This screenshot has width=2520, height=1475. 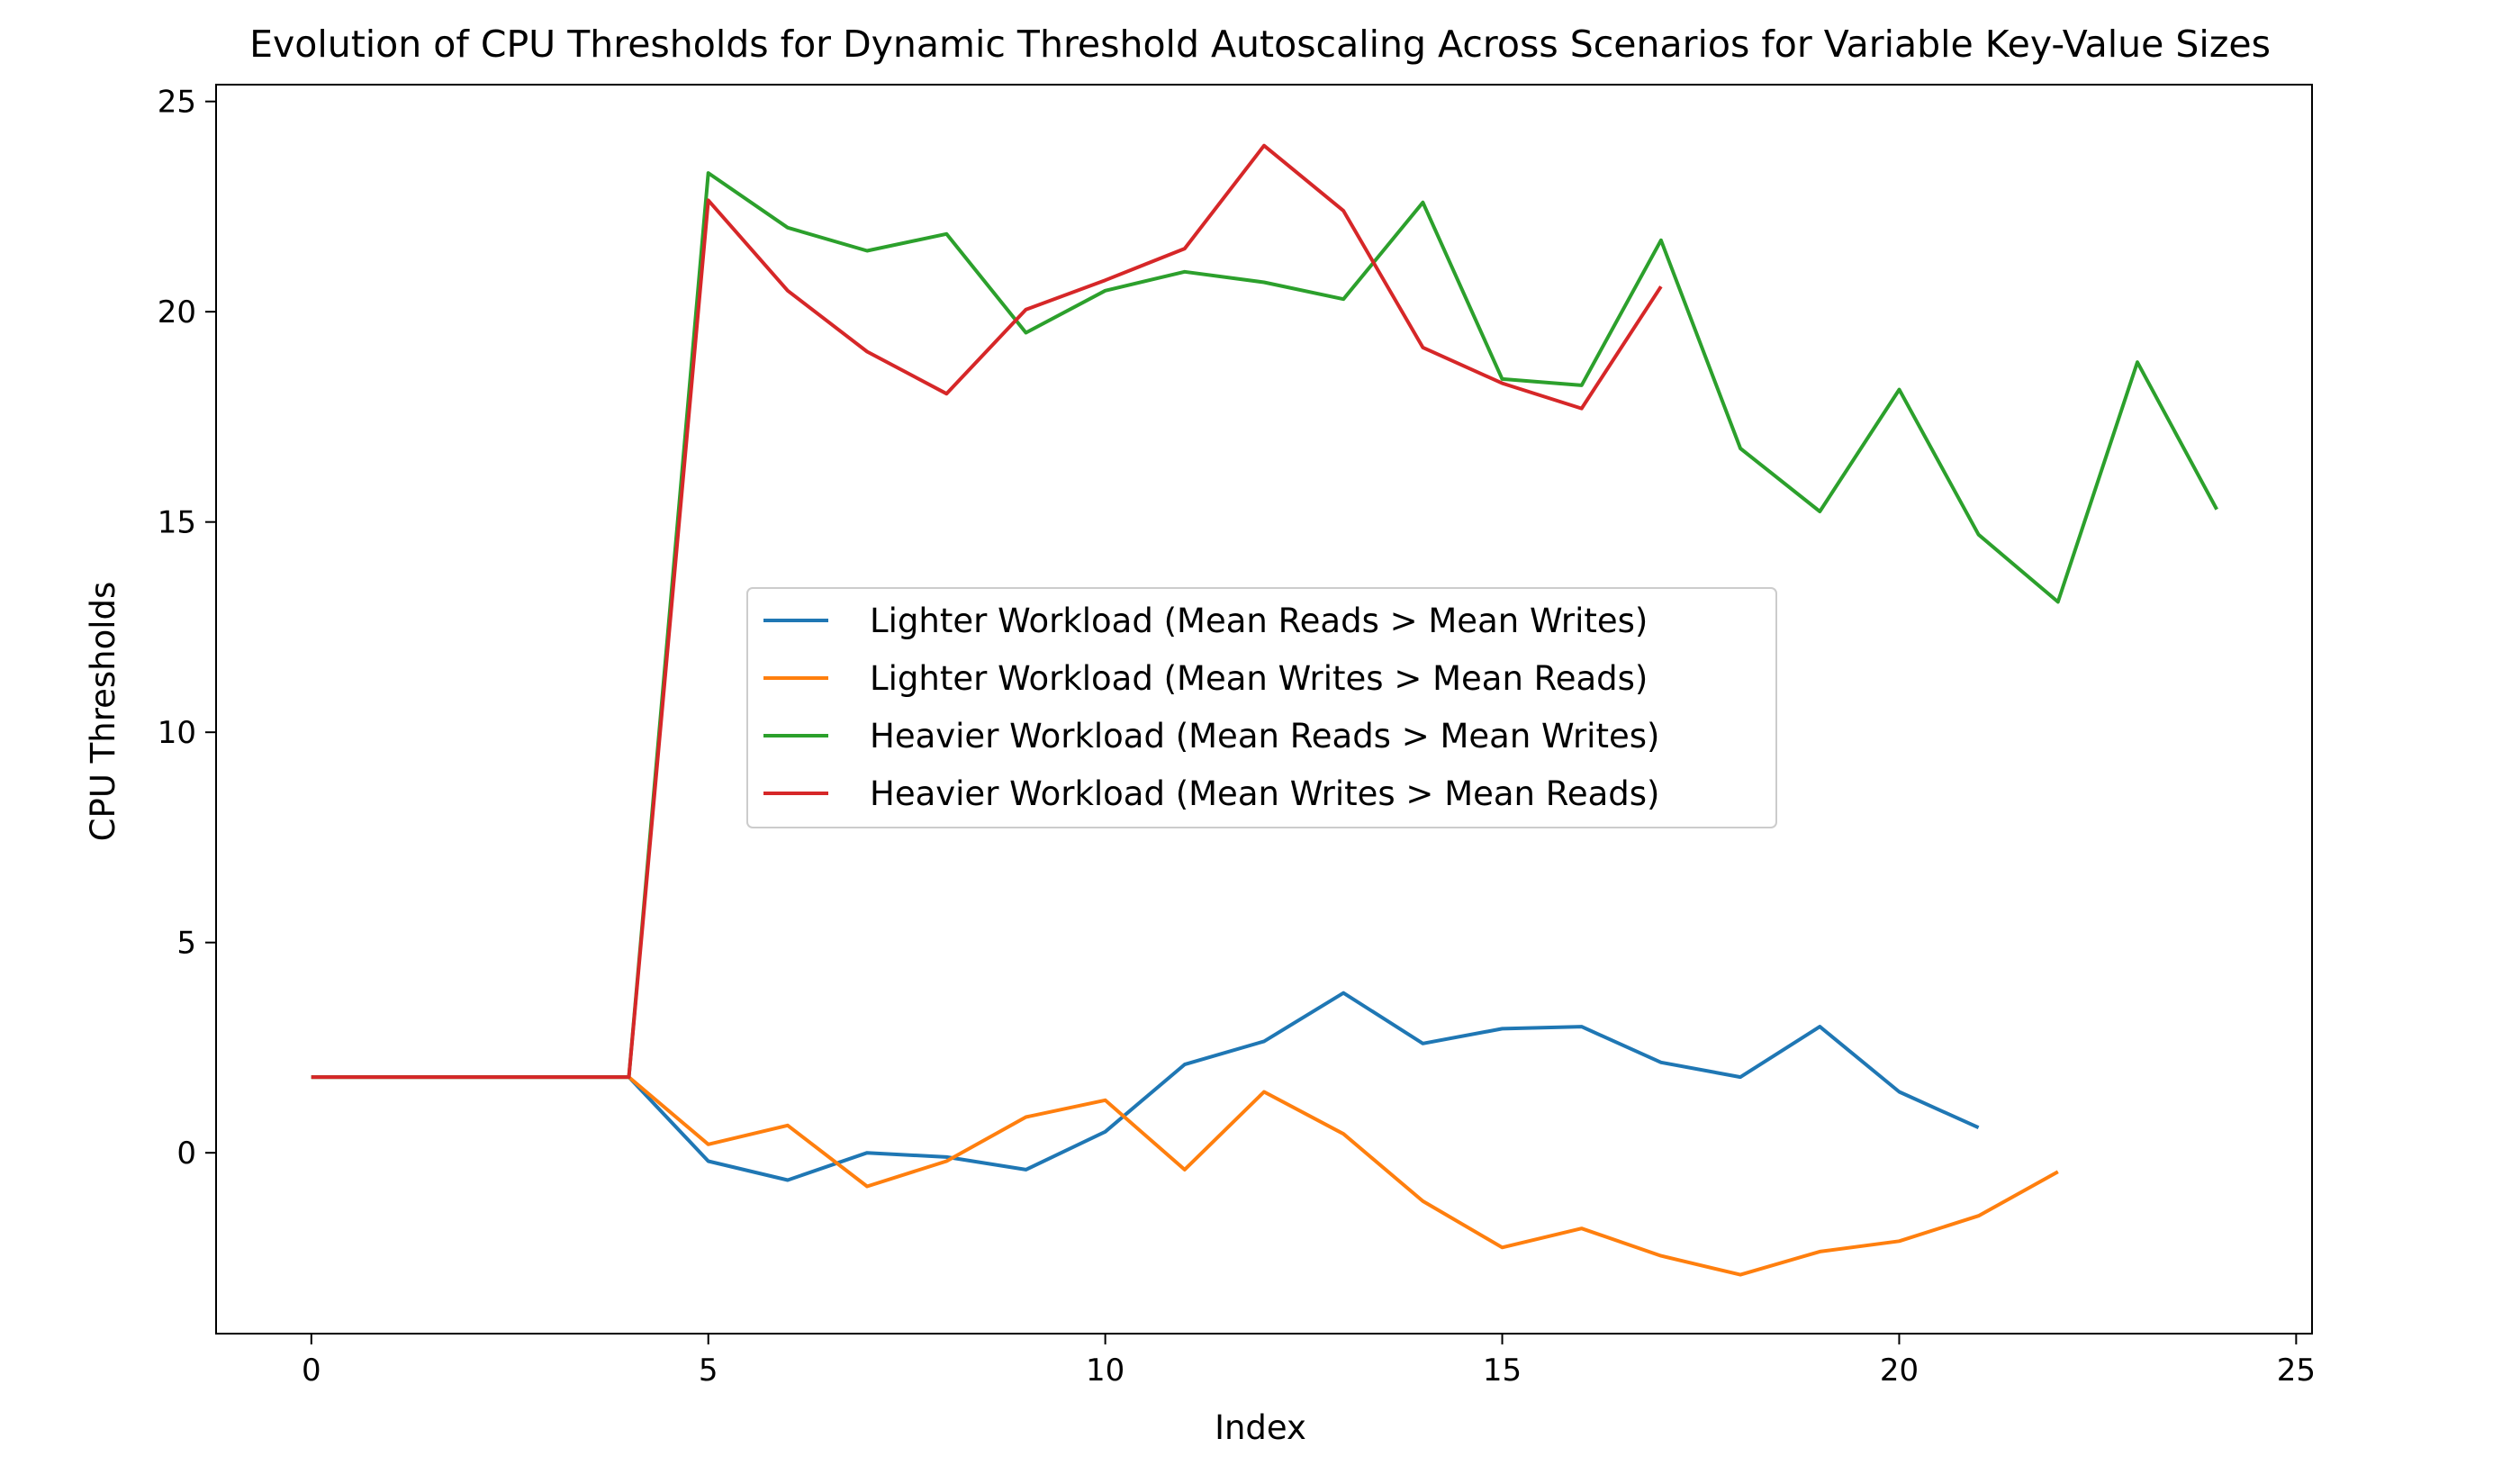 What do you see at coordinates (103, 712) in the screenshot?
I see `y-axis-label: CPU Thresholds` at bounding box center [103, 712].